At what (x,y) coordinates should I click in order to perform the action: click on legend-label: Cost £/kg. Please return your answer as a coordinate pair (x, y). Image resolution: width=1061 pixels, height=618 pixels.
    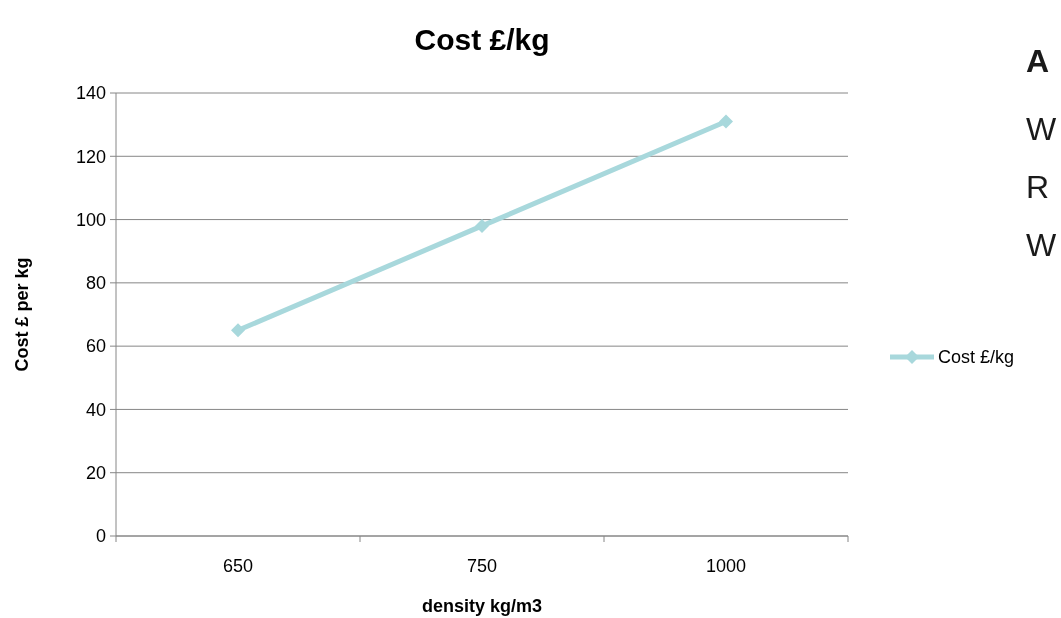
    Looking at the image, I should click on (976, 357).